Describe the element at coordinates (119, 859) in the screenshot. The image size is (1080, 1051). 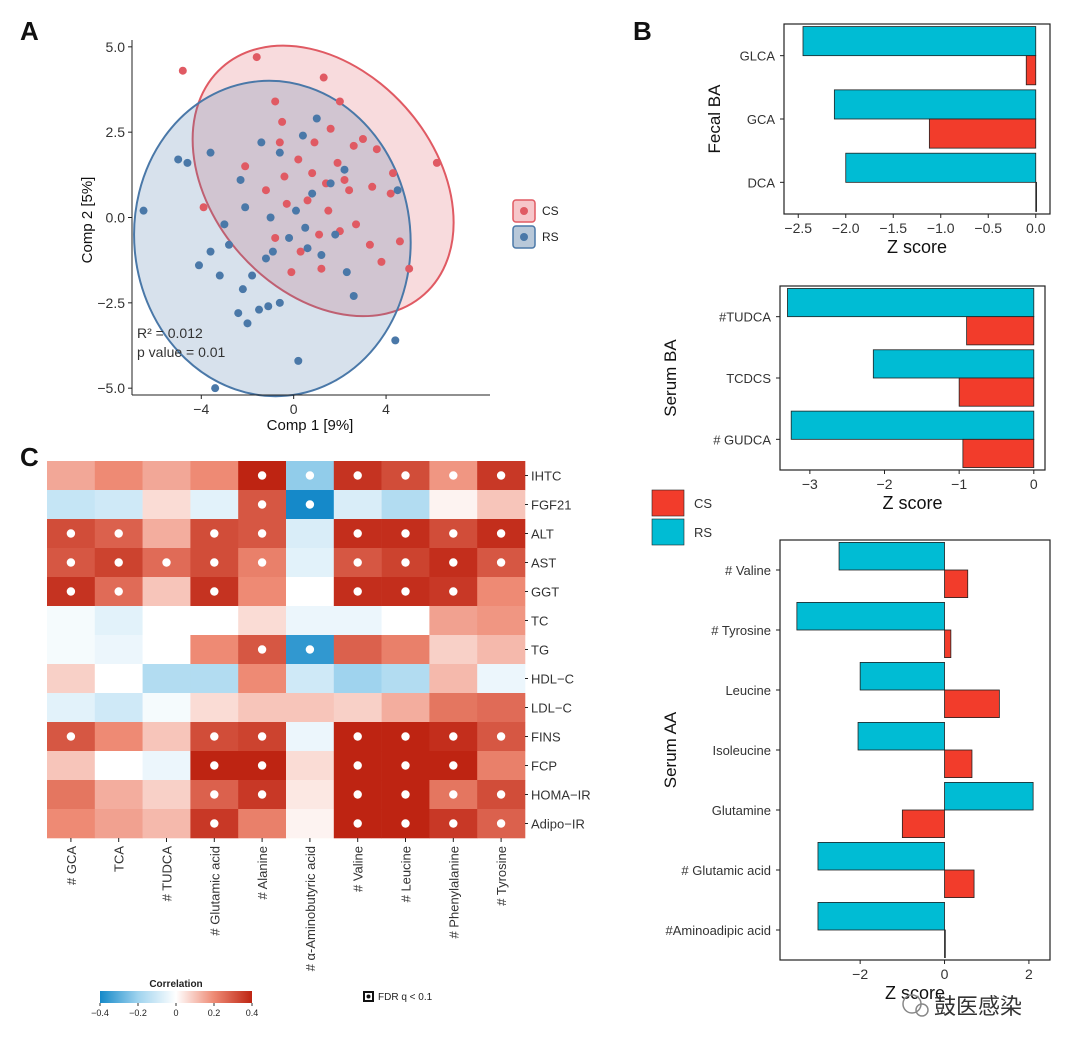
I see `heatmap-col-label: TCA` at that location.